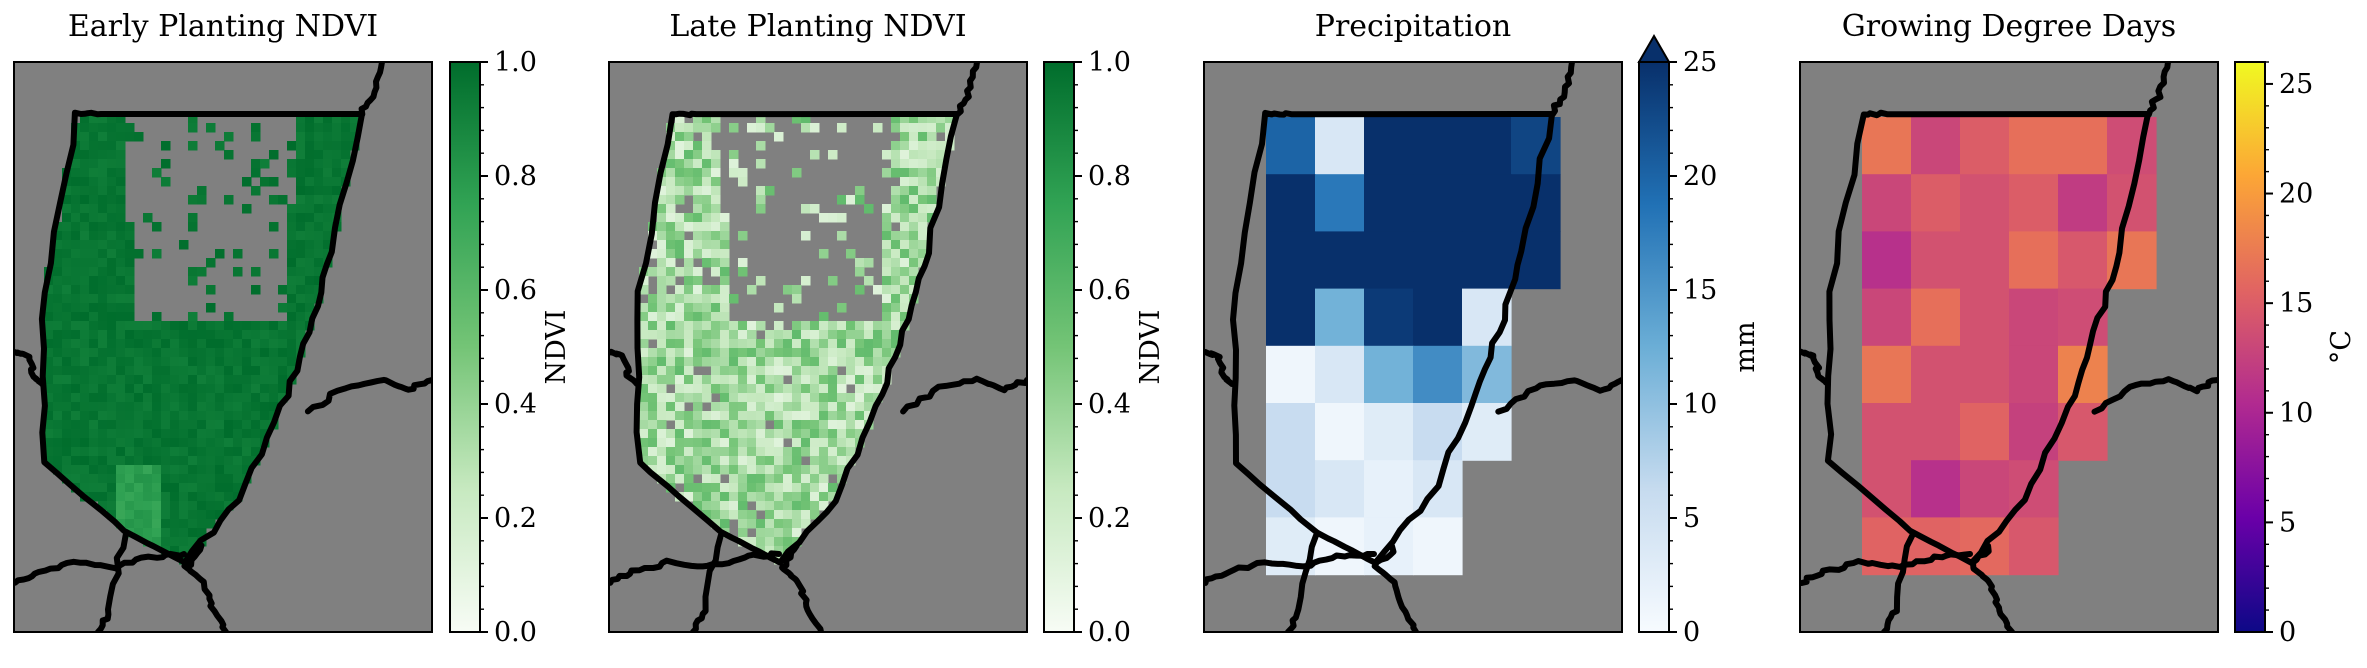  I want to click on panel-title: Precipitation, so click(1413, 26).